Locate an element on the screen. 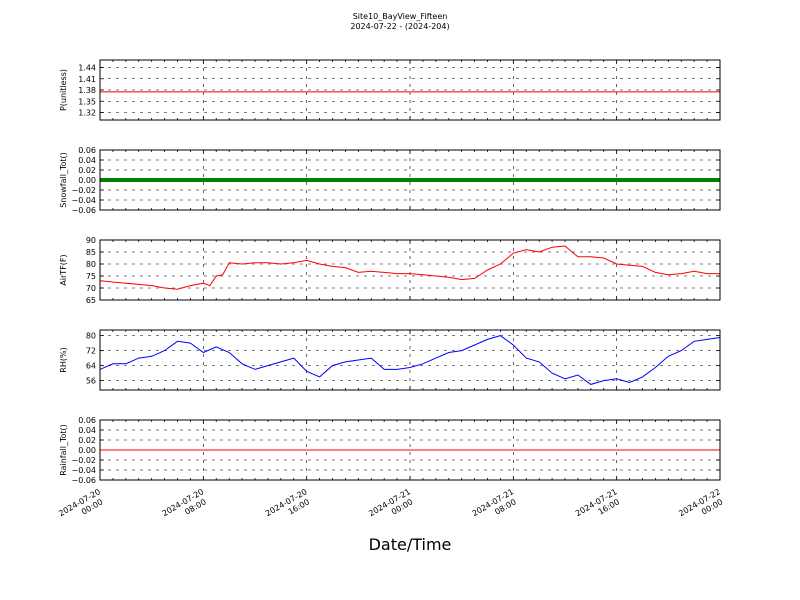 This screenshot has width=800, height=600. y-tick-label: 1.44 is located at coordinates (87, 68).